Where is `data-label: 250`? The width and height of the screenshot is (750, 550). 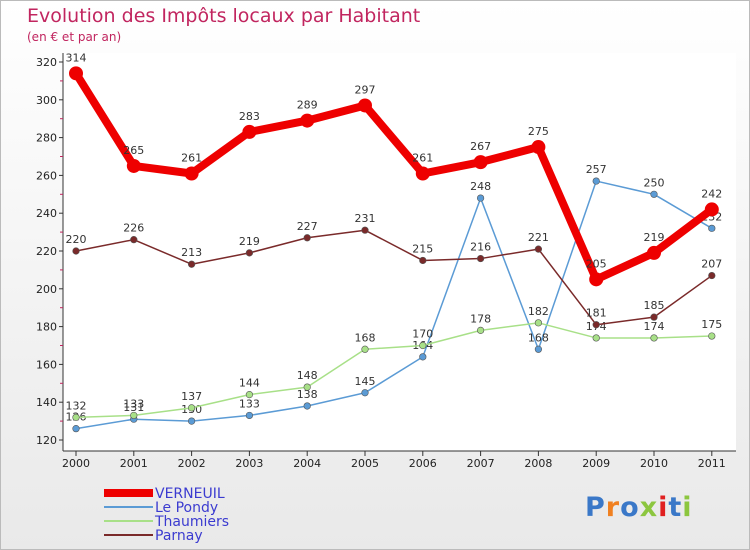
data-label: 250 is located at coordinates (654, 182).